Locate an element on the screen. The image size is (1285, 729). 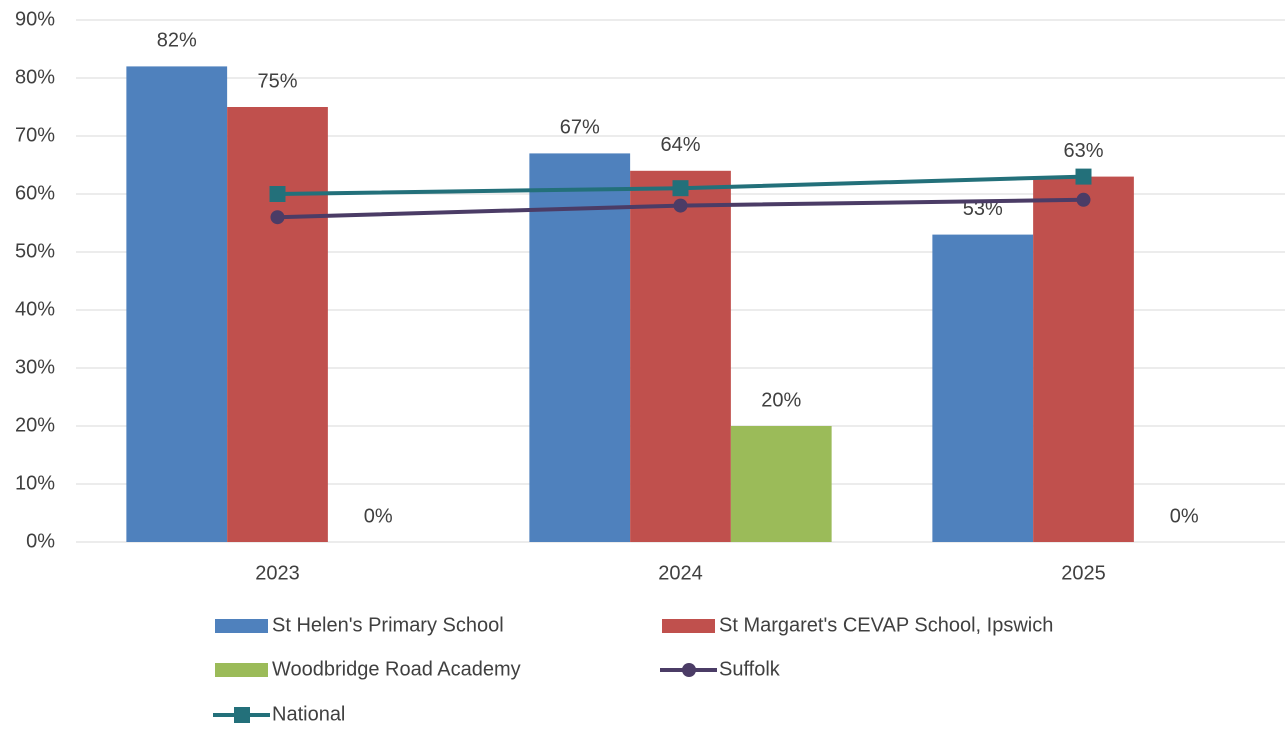
data-label: 82% is located at coordinates (177, 41).